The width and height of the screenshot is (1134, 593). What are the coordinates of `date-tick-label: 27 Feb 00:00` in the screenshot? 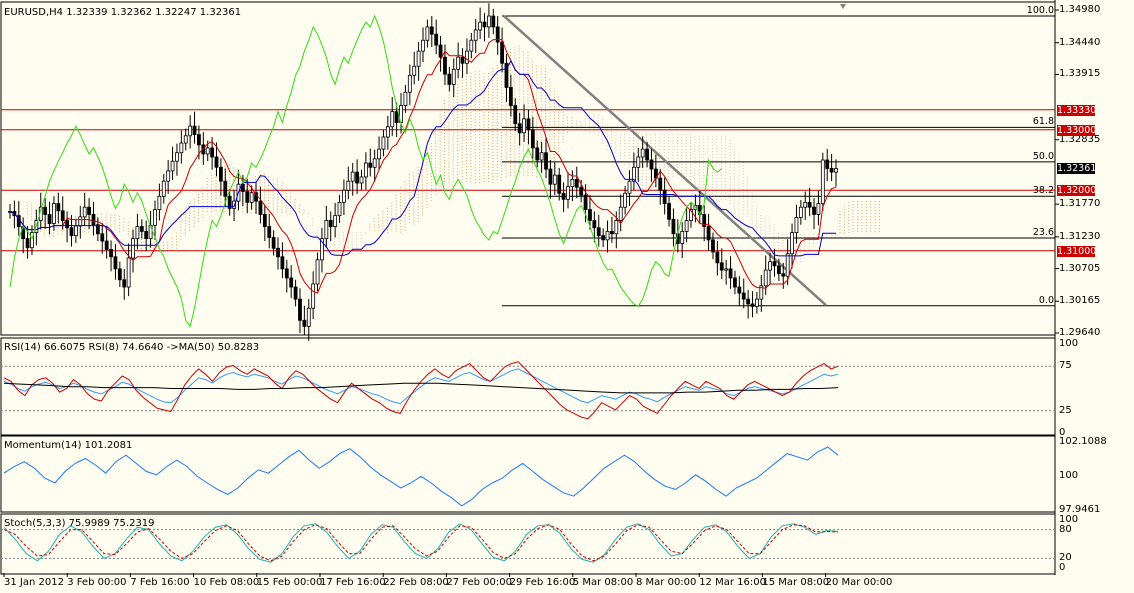 It's located at (479, 582).